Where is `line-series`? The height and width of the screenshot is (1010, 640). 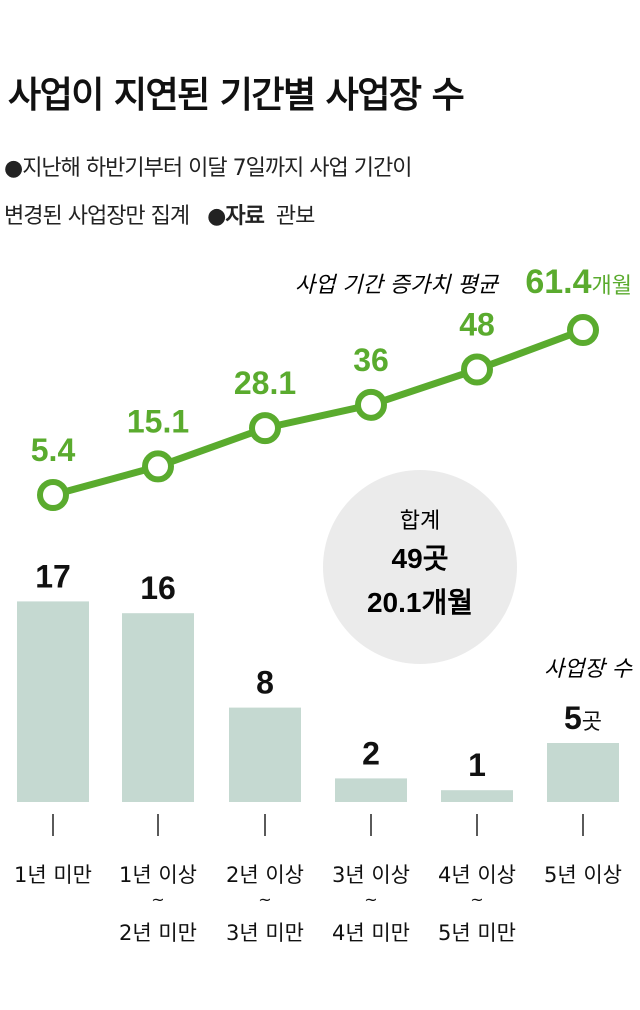
line-series is located at coordinates (318, 412).